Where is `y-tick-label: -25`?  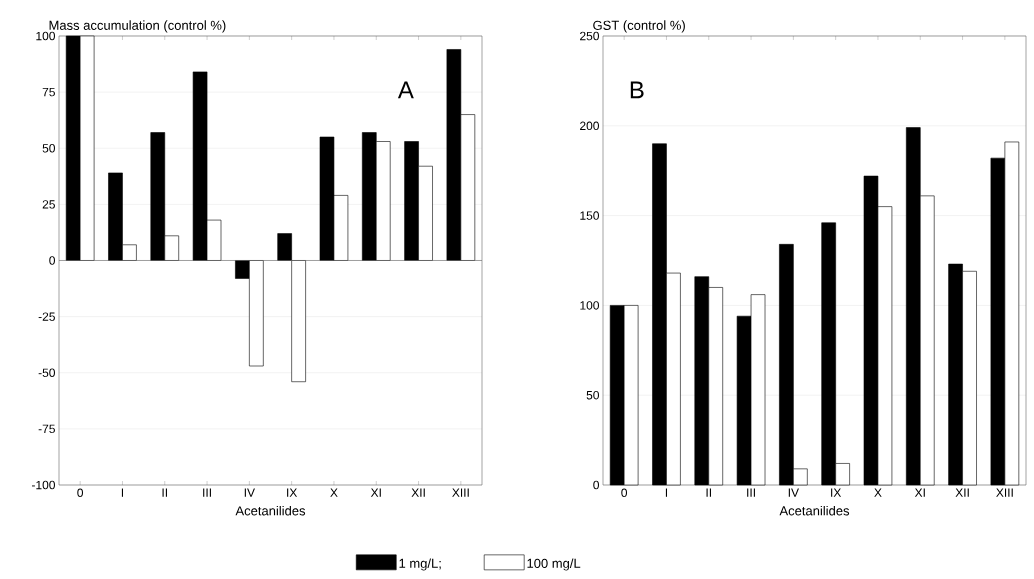 y-tick-label: -25 is located at coordinates (46, 316).